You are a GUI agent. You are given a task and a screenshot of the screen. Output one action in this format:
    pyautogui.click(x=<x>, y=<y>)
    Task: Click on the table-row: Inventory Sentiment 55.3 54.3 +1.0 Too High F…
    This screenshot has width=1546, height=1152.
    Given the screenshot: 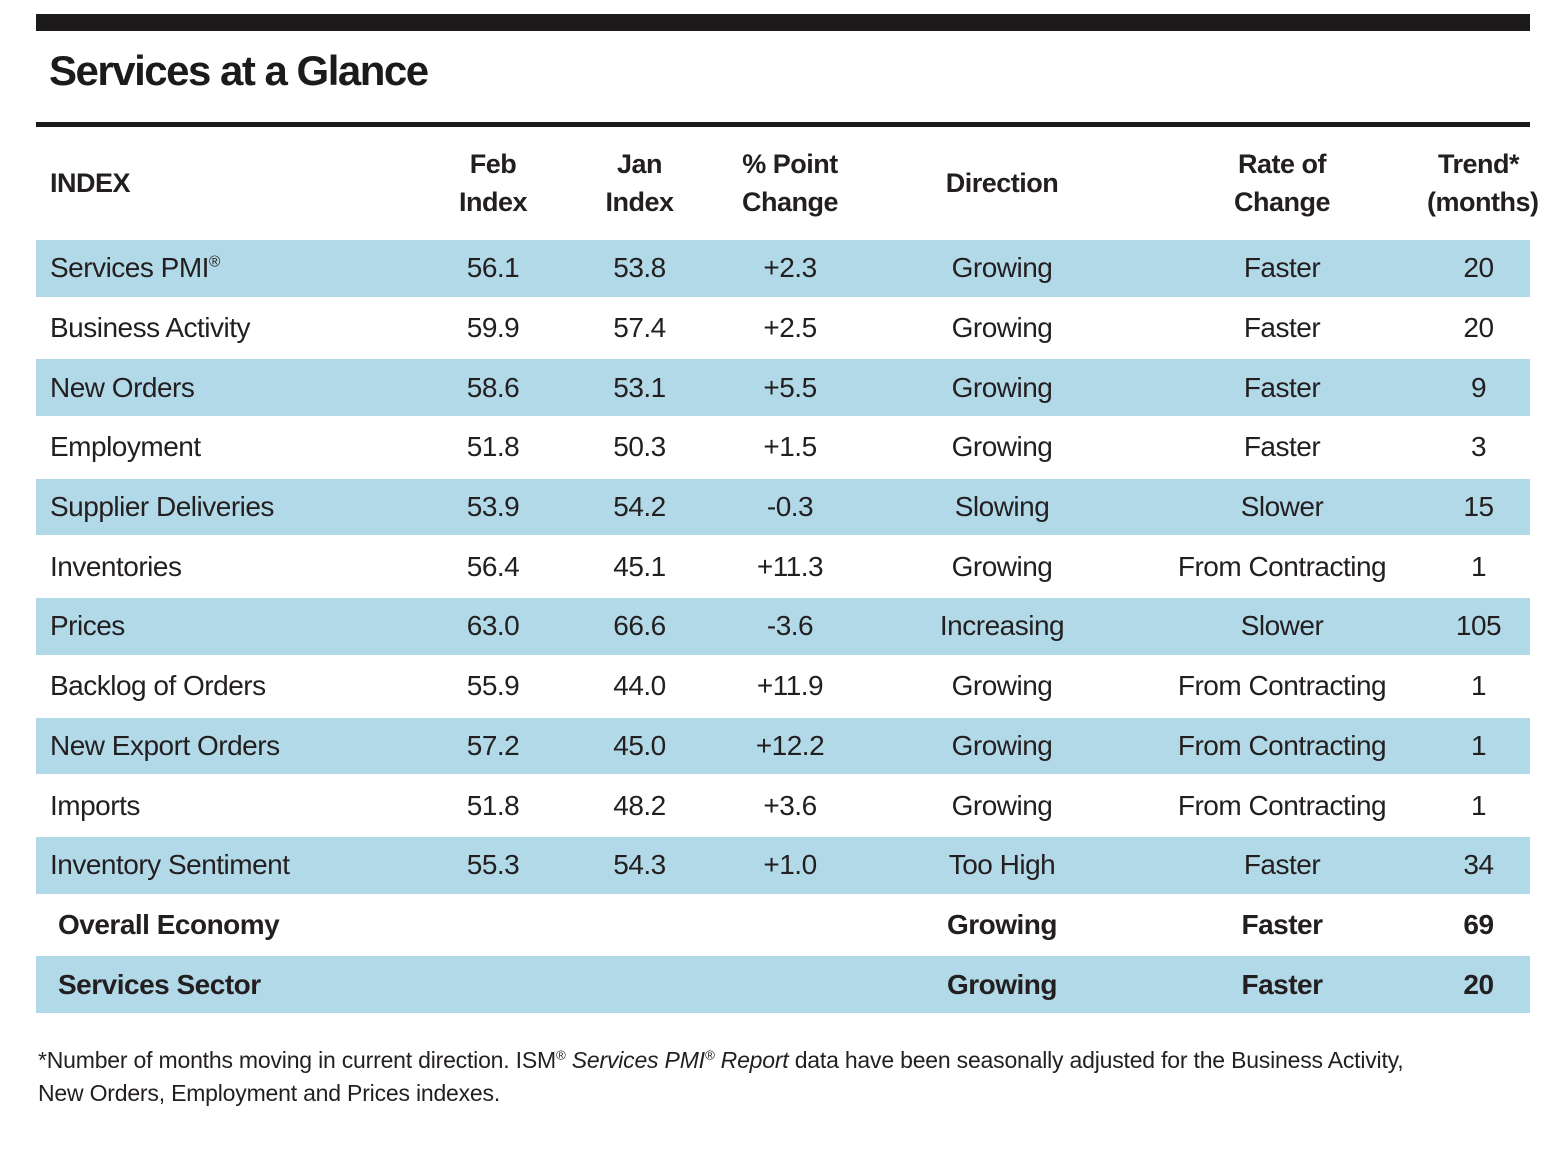 What is the action you would take?
    pyautogui.click(x=783, y=866)
    